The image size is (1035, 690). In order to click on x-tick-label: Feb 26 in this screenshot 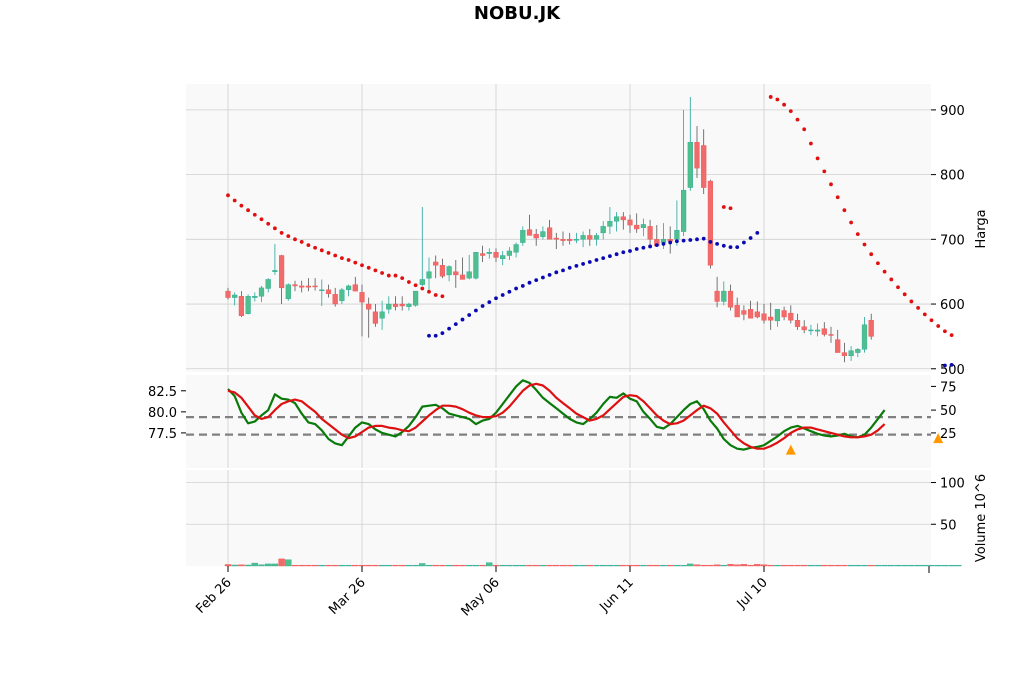, I will do `click(214, 596)`.